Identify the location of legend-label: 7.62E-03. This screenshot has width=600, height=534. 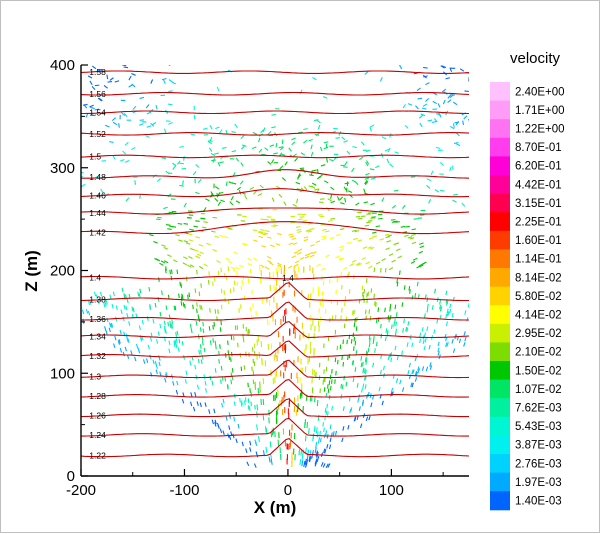
(538, 409).